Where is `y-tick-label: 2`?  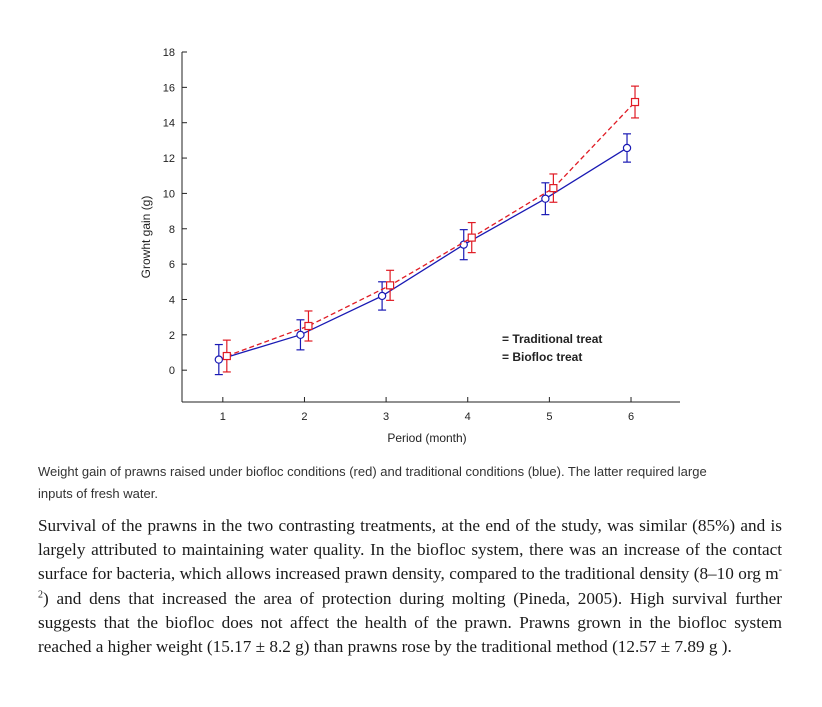
y-tick-label: 2 is located at coordinates (172, 336).